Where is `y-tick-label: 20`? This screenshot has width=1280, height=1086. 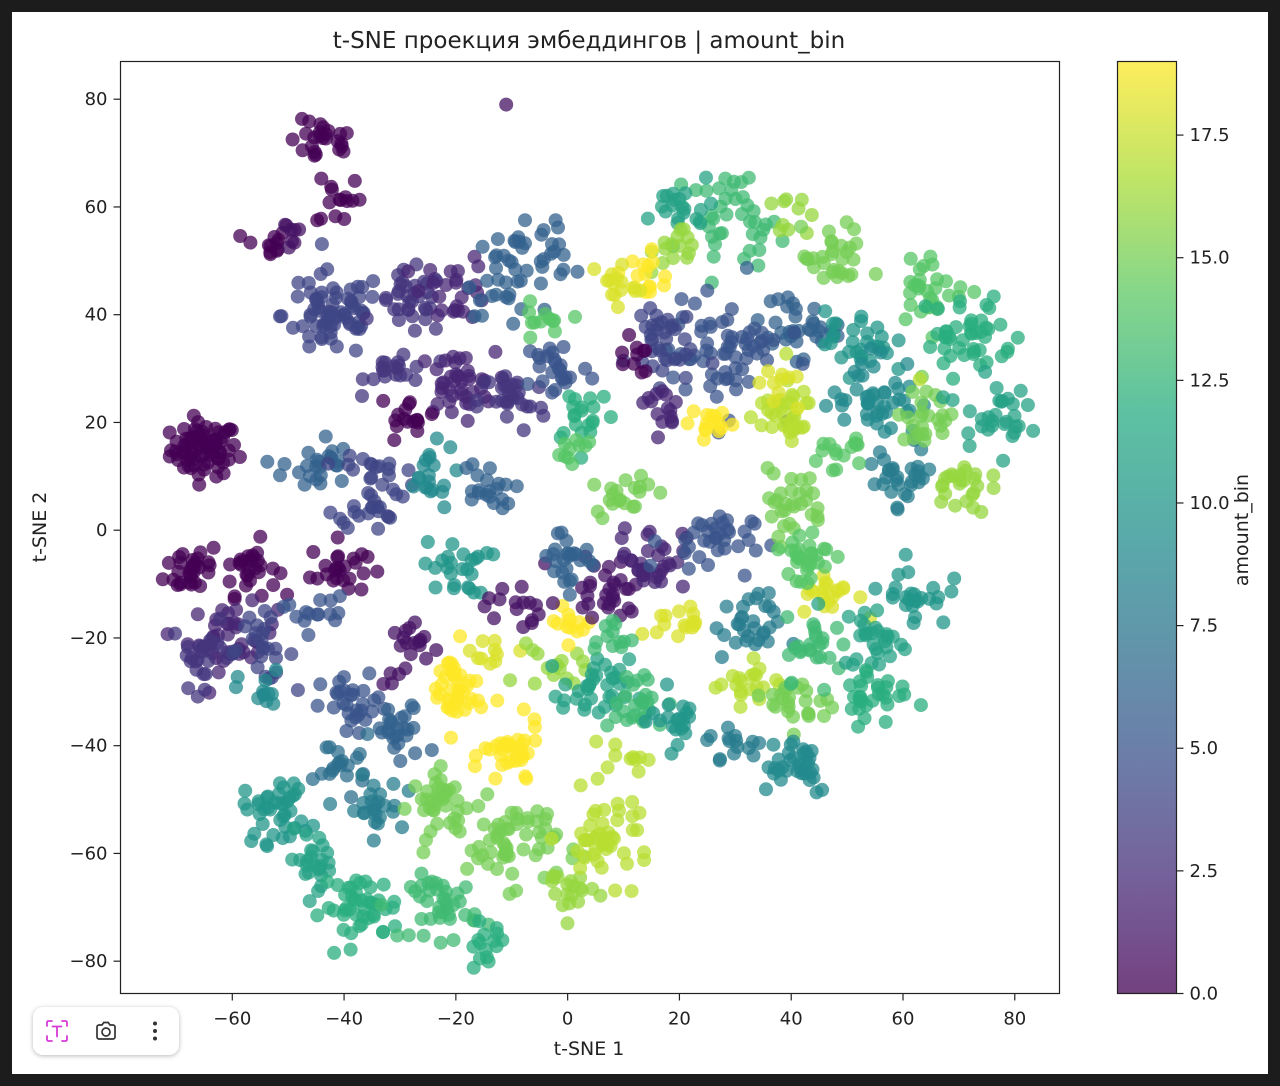
y-tick-label: 20 is located at coordinates (96, 422).